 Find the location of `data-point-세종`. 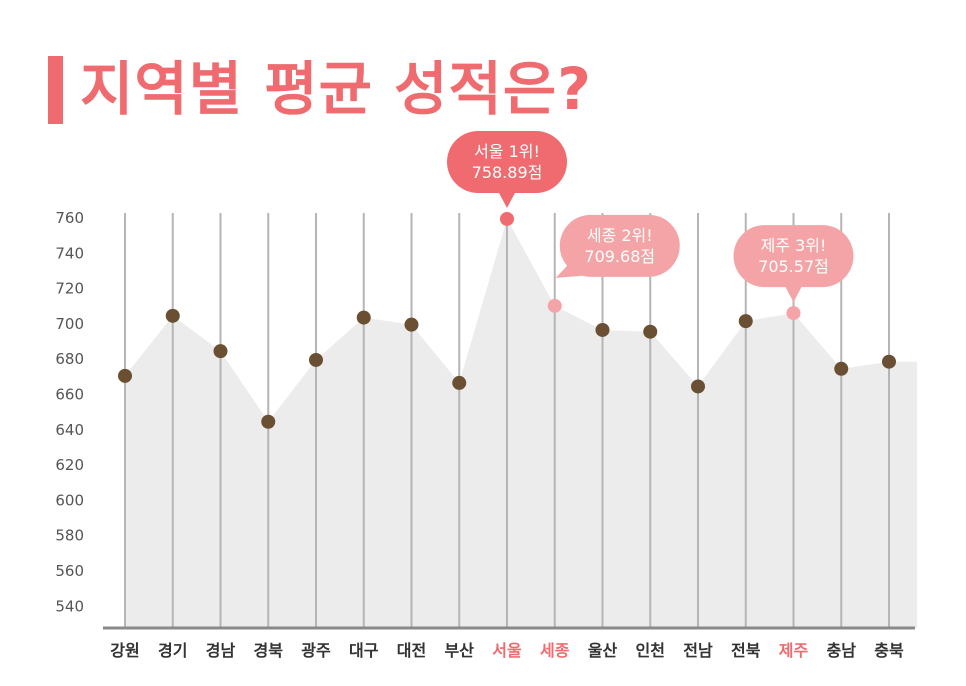

data-point-세종 is located at coordinates (554, 305).